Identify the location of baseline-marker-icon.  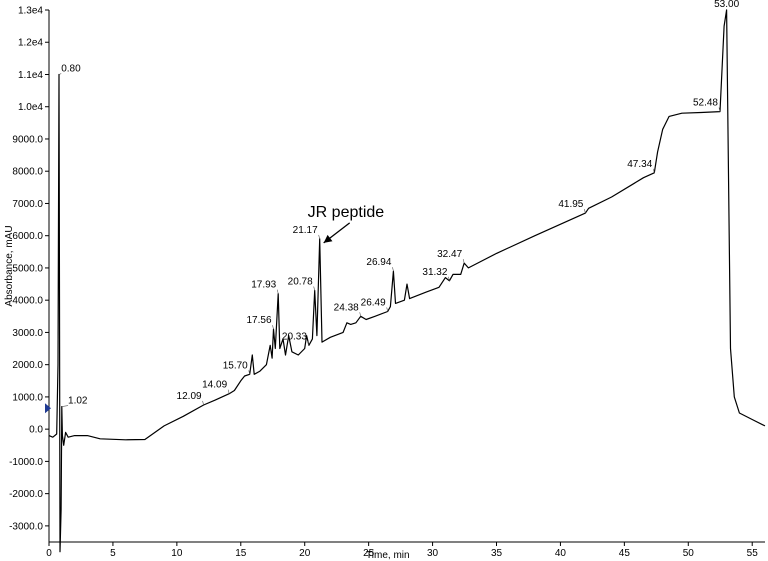
(48, 408).